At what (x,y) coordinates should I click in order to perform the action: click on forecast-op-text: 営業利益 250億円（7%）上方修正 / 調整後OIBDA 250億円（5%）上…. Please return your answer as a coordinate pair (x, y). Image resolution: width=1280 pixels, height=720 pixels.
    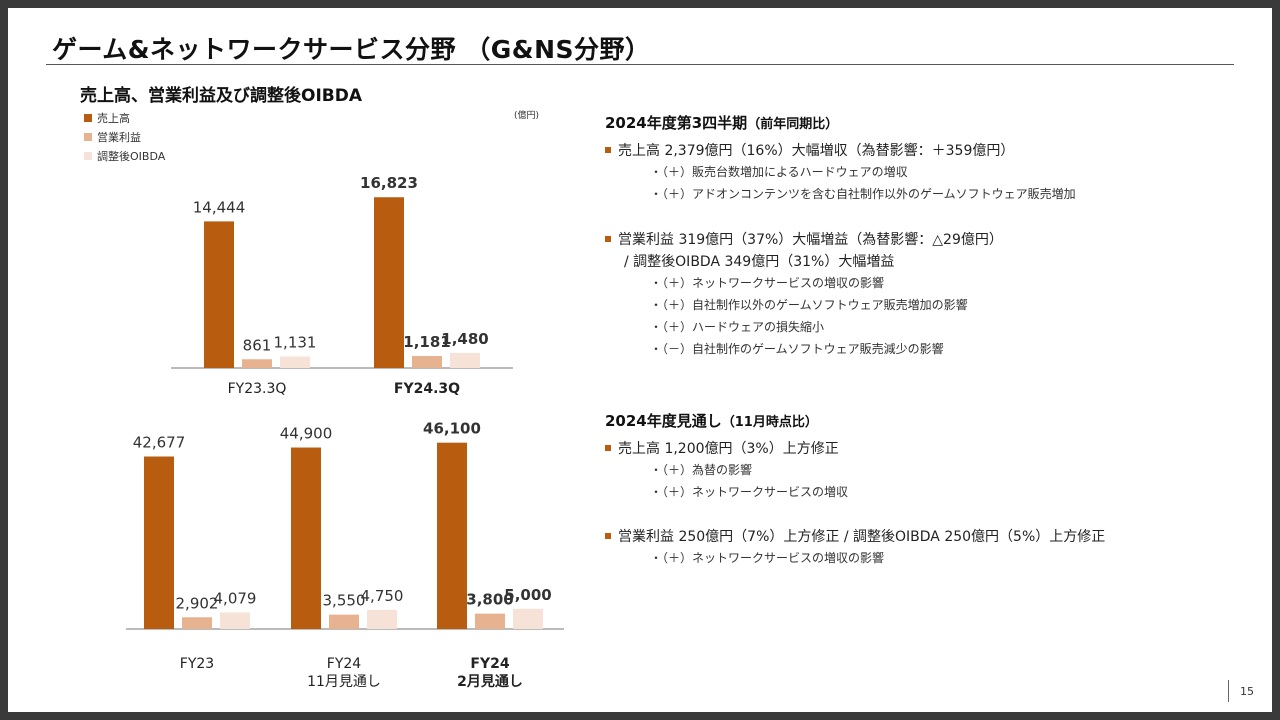
    Looking at the image, I should click on (862, 537).